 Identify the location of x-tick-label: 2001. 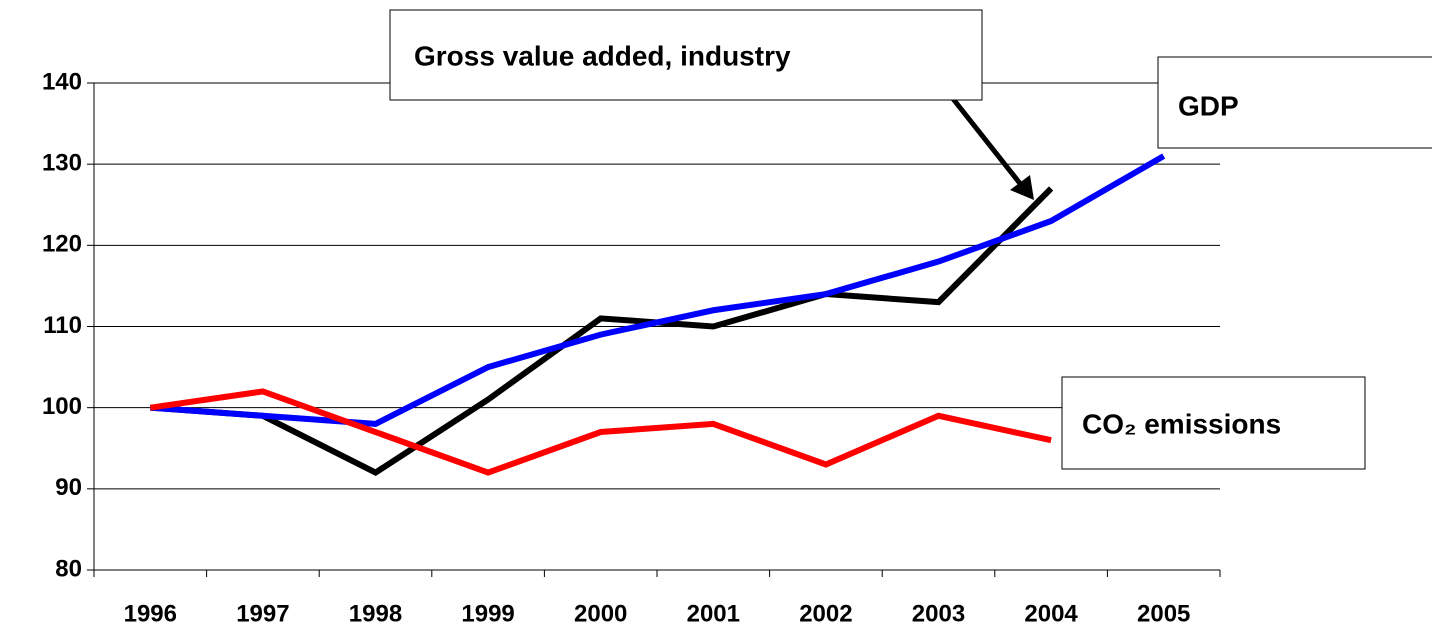
(713, 613).